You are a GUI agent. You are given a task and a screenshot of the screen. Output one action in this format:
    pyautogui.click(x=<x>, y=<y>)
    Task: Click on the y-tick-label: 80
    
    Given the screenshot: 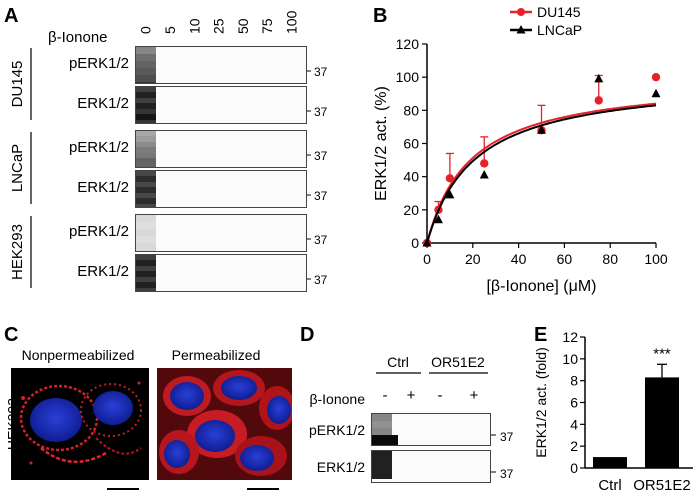 What is the action you would take?
    pyautogui.click(x=411, y=110)
    